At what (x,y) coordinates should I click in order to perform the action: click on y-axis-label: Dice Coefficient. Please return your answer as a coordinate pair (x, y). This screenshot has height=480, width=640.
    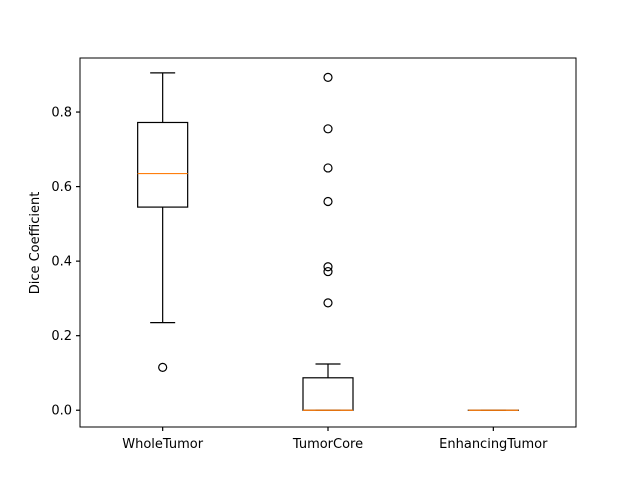
    Looking at the image, I should click on (35, 243).